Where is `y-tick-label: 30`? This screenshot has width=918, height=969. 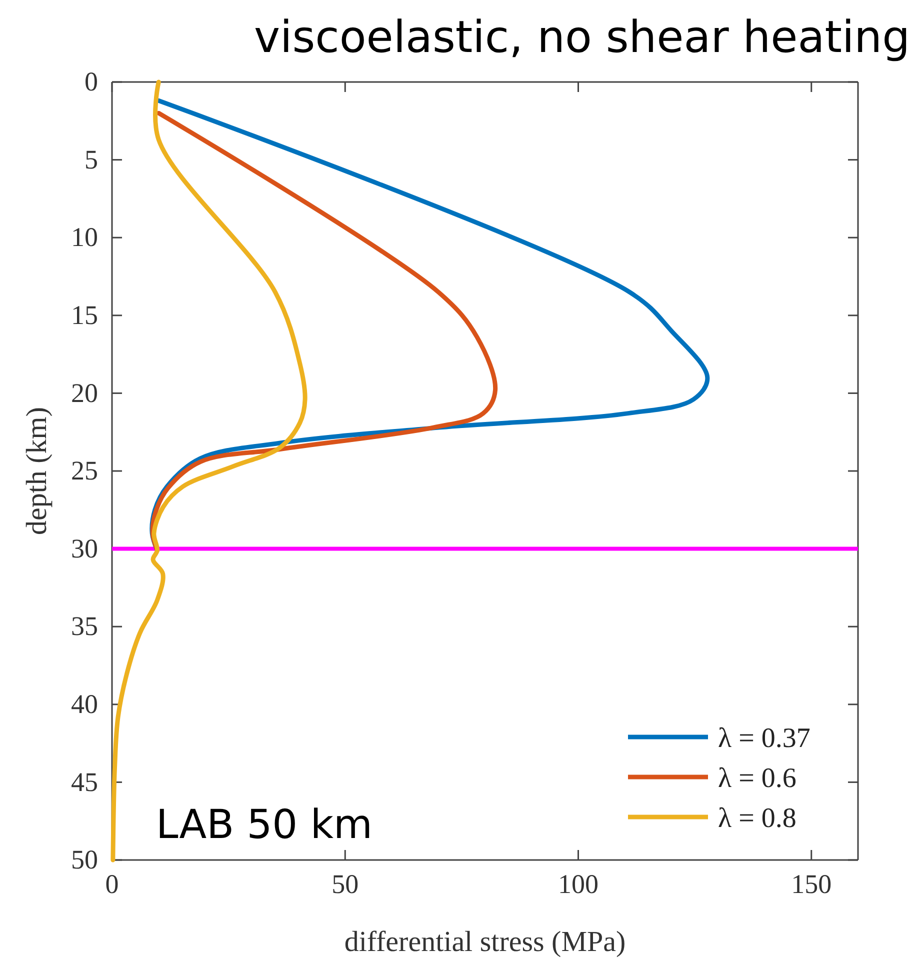
y-tick-label: 30 is located at coordinates (84, 548).